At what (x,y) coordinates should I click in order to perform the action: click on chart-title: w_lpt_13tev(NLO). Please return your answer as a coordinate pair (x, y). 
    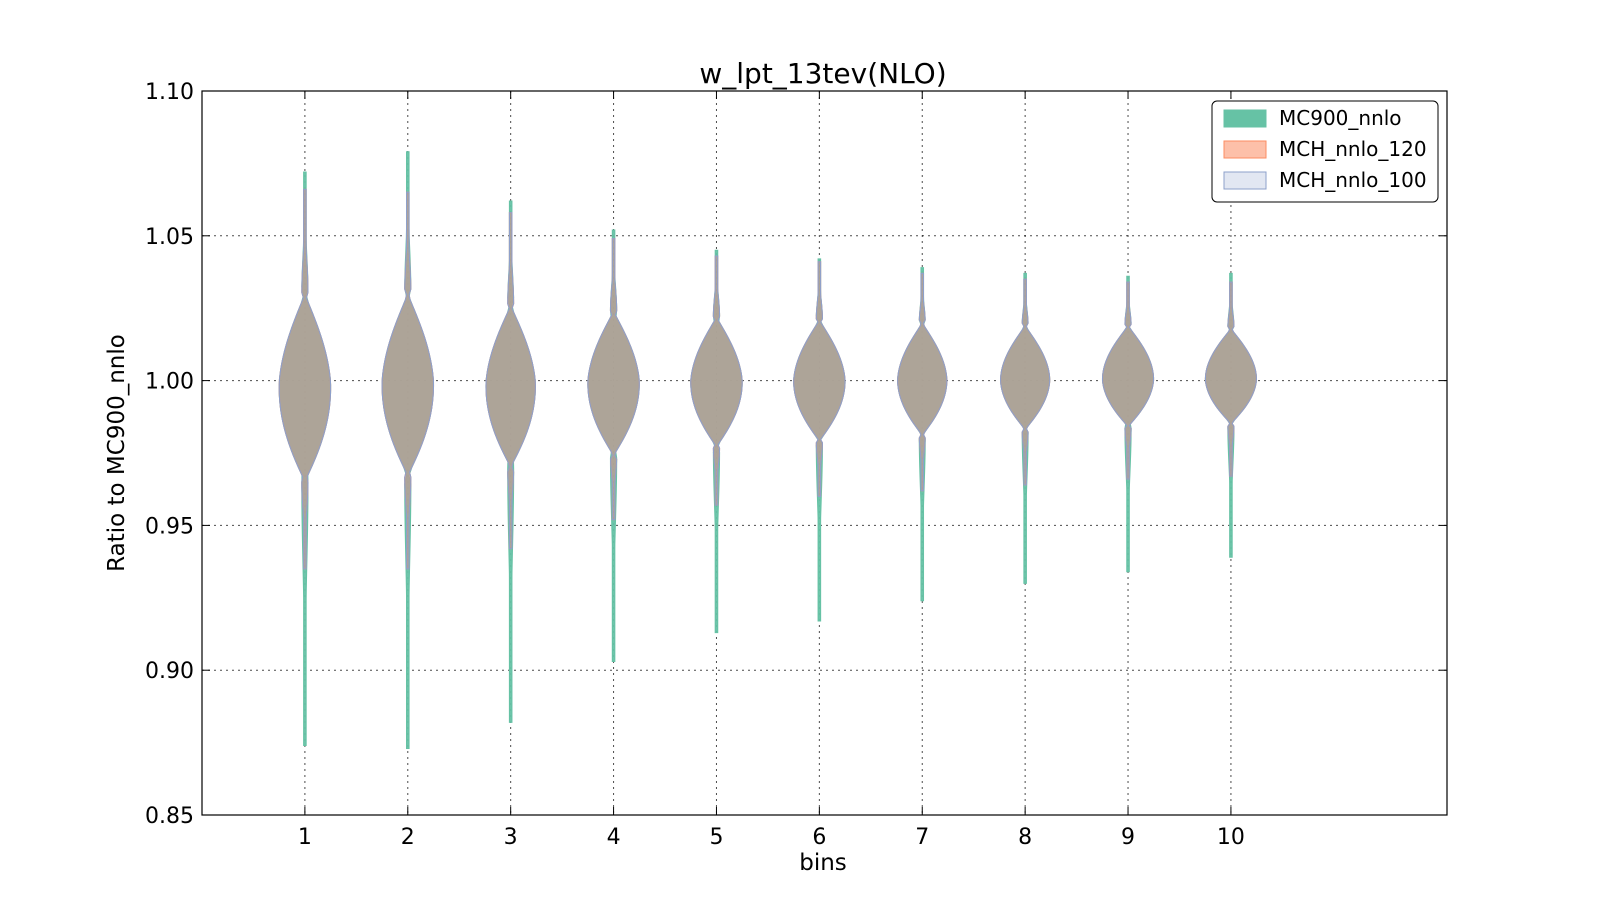
    Looking at the image, I should click on (822, 73).